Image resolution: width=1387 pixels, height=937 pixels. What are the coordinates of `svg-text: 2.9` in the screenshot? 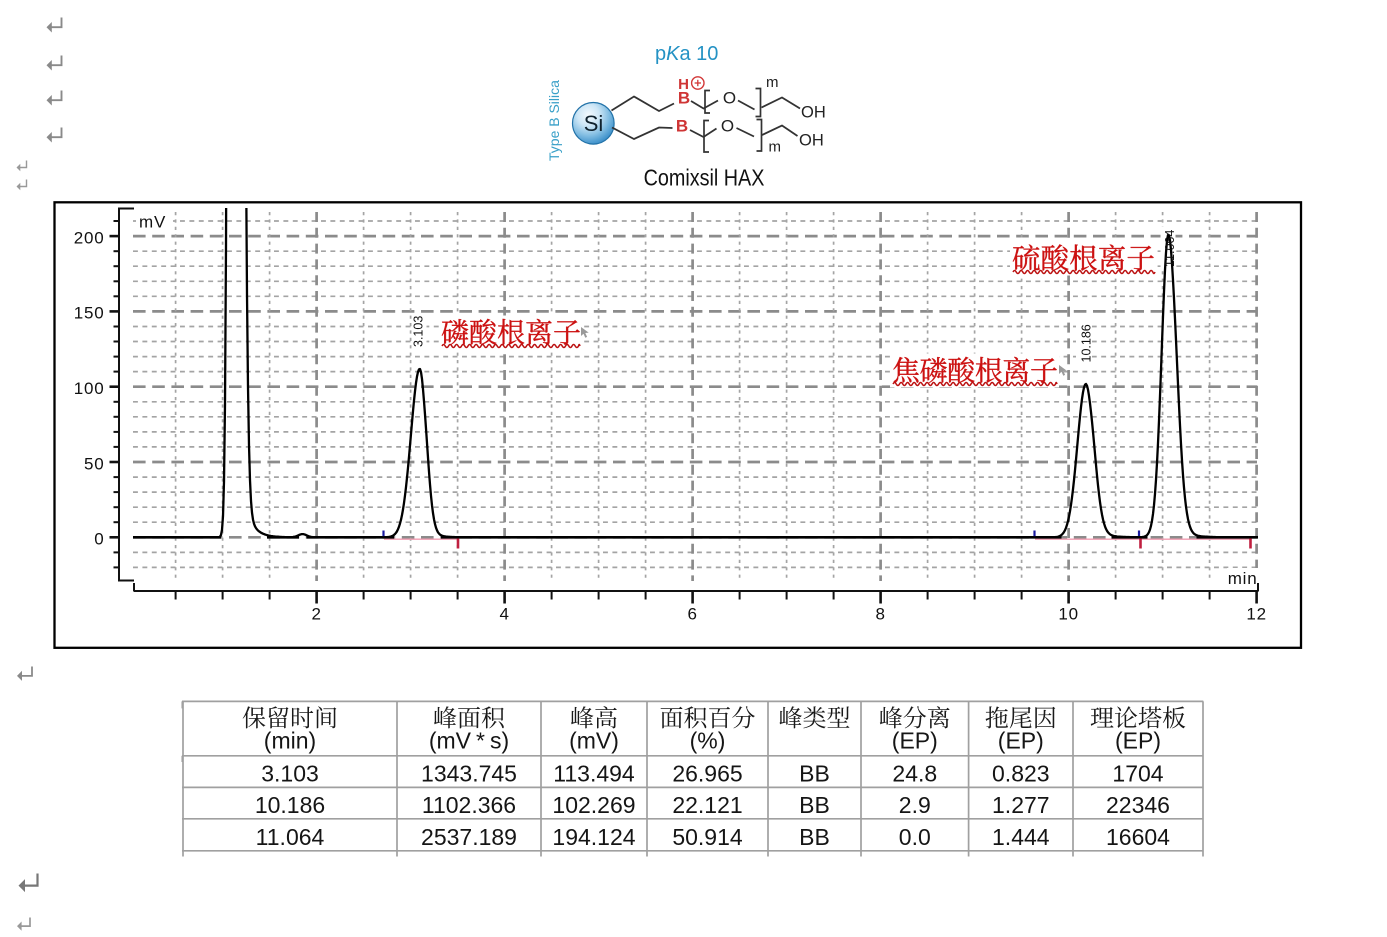 It's located at (915, 805).